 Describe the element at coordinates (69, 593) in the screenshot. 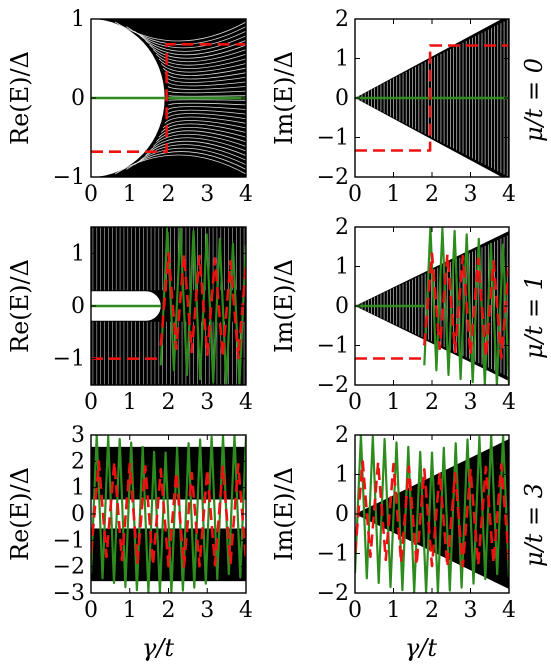

I see `y-tick-label: −3` at that location.